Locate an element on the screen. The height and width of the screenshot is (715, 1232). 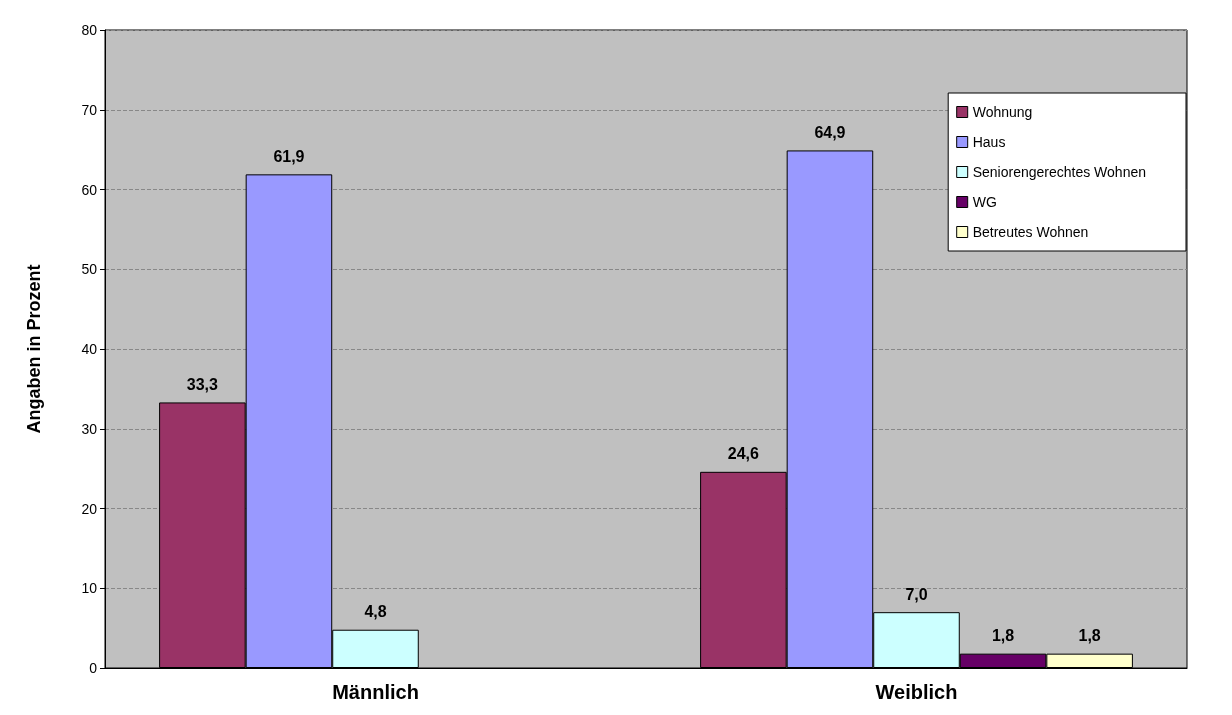
x-tick-label: Weiblich is located at coordinates (916, 692).